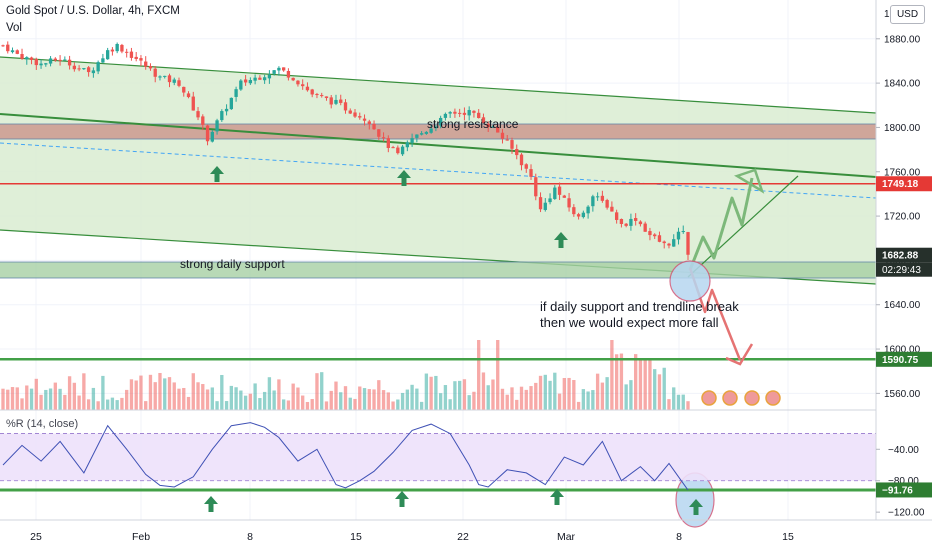 This screenshot has width=932, height=555. I want to click on red-level-price-label: 1749.18, so click(900, 184).